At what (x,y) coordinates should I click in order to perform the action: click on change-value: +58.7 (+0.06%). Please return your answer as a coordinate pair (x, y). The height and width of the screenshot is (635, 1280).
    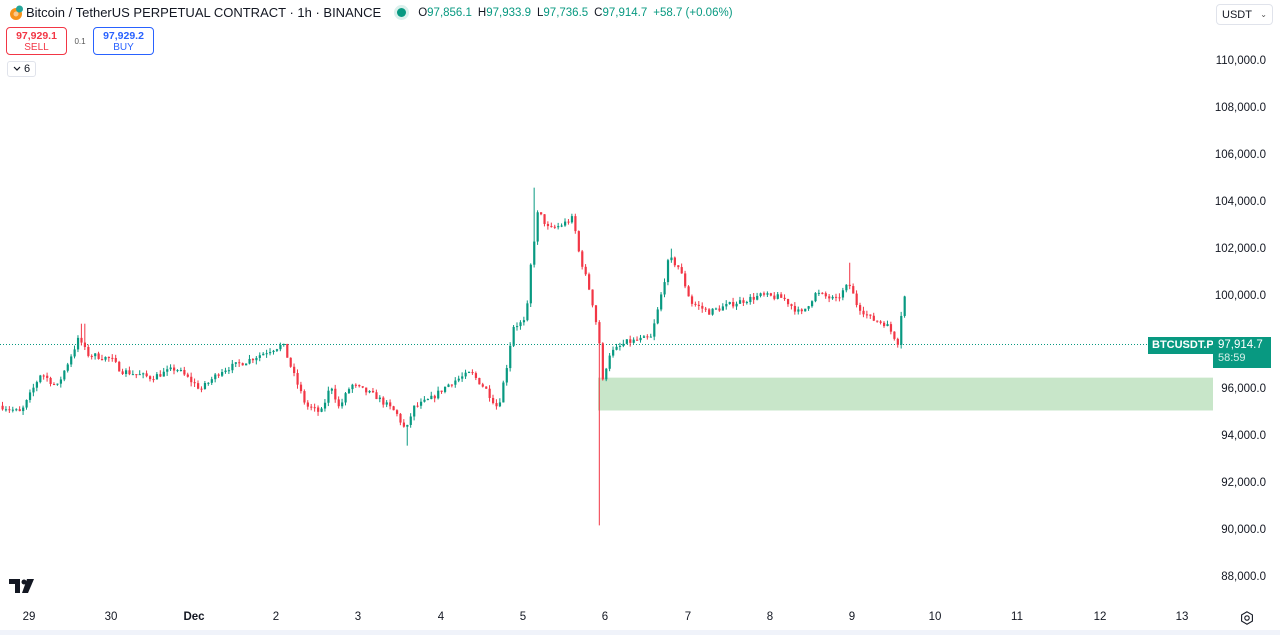
    Looking at the image, I should click on (693, 12).